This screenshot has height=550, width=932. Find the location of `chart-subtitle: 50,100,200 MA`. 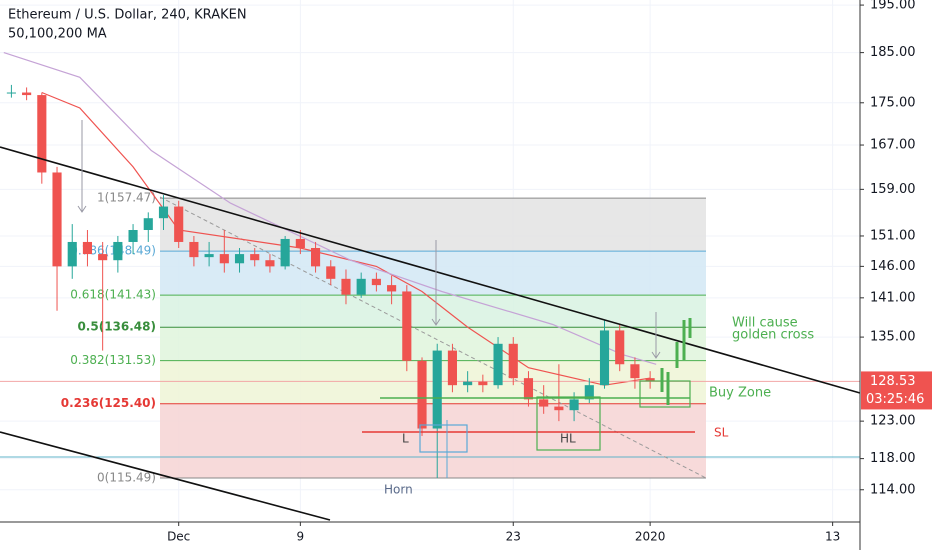

chart-subtitle: 50,100,200 MA is located at coordinates (57, 34).